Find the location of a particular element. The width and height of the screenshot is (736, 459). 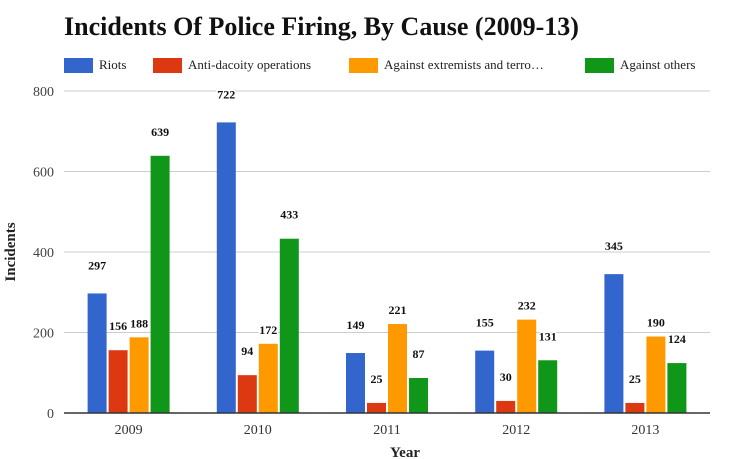

data-label-2010-2: 172 is located at coordinates (268, 330).